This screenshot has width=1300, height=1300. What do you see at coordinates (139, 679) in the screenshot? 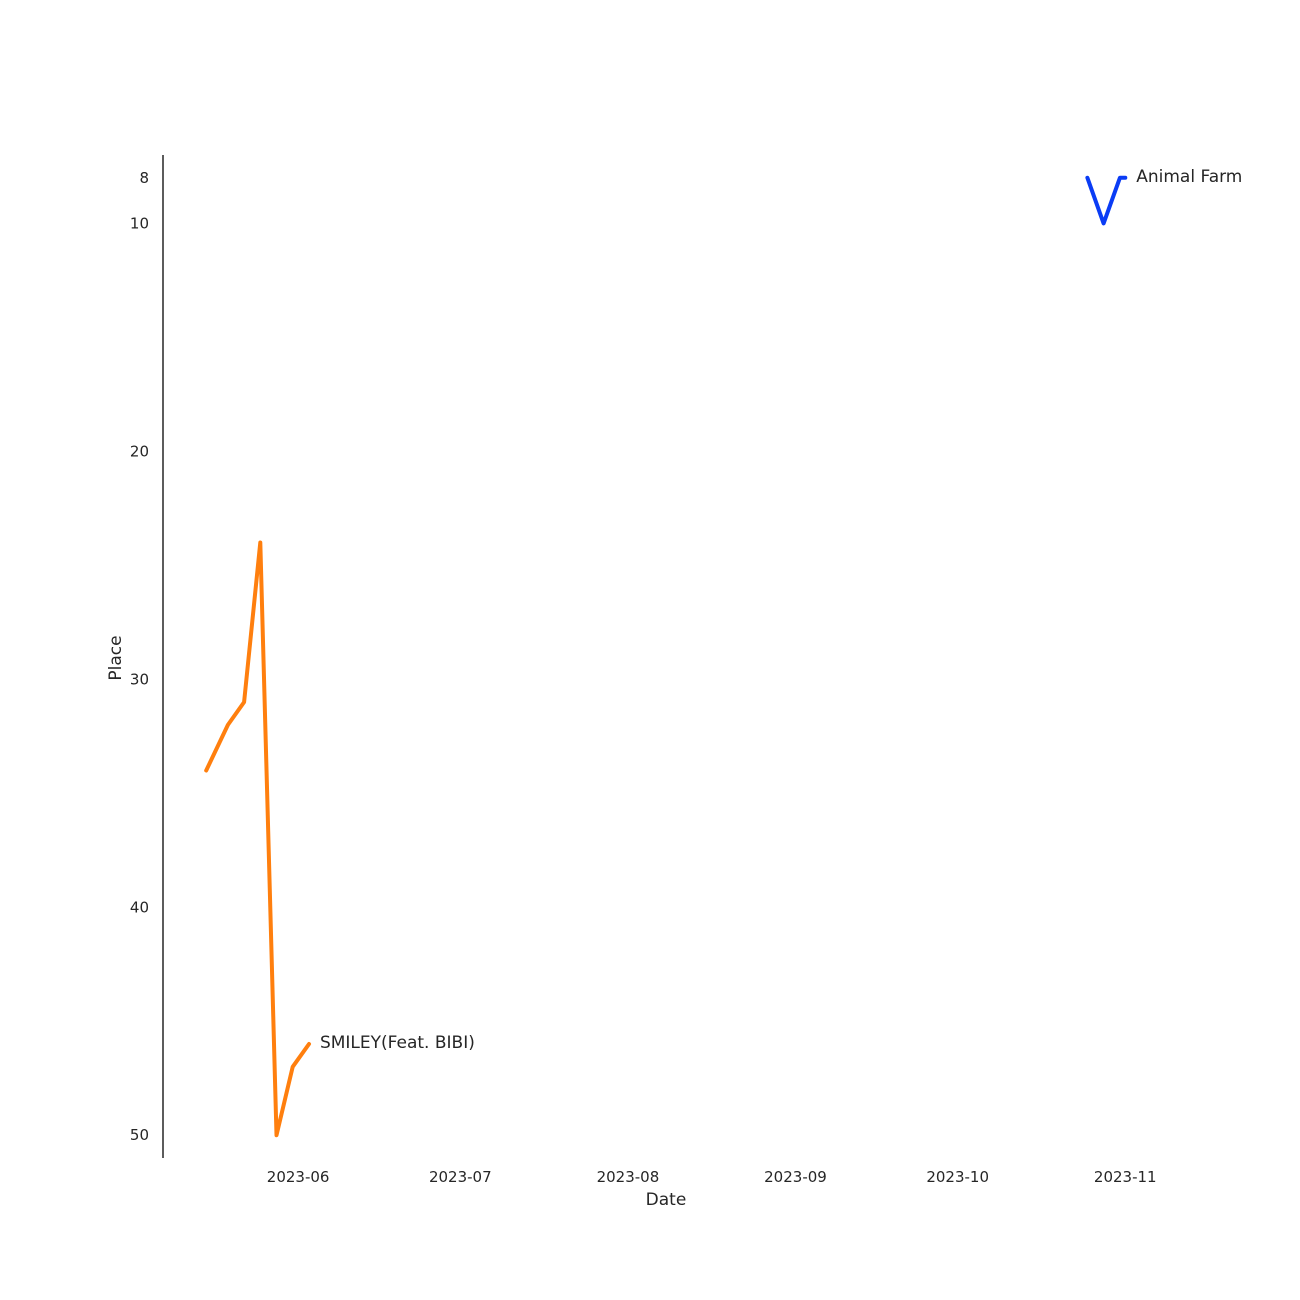
I see `y-tick-label: 30` at bounding box center [139, 679].